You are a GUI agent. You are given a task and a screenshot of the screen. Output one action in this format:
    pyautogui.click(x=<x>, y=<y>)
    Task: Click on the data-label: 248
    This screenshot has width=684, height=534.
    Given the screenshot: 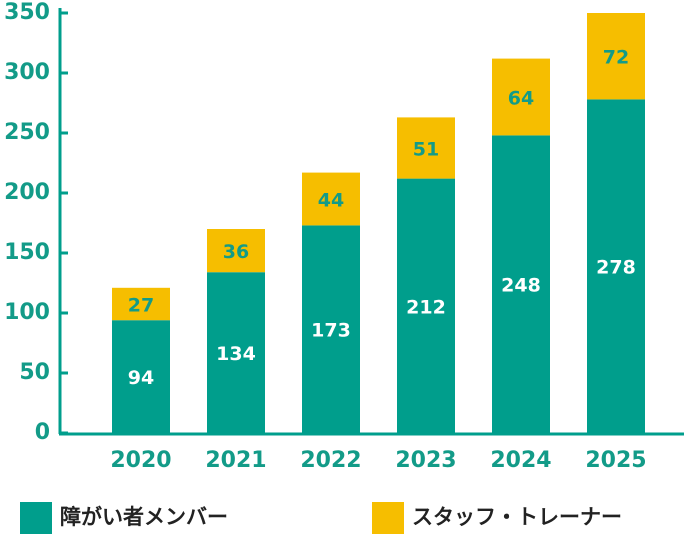 What is the action you would take?
    pyautogui.click(x=521, y=286)
    